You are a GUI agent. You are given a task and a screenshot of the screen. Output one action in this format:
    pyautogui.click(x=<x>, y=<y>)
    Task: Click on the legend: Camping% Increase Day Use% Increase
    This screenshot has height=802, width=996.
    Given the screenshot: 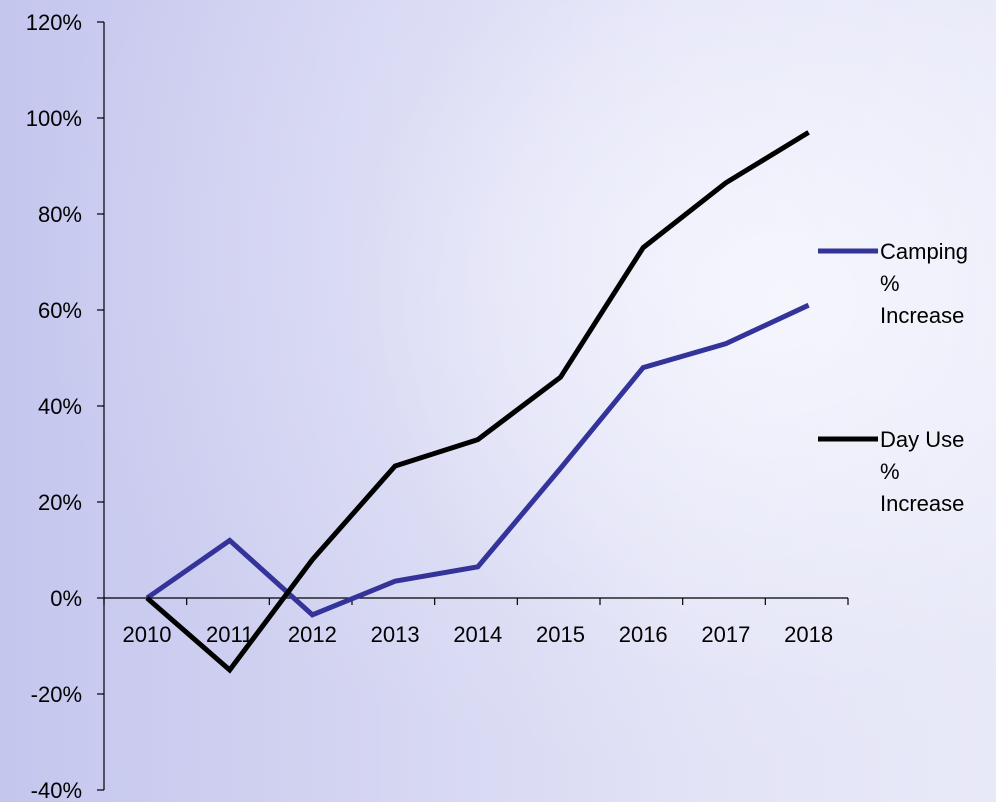 What is the action you would take?
    pyautogui.click(x=893, y=377)
    